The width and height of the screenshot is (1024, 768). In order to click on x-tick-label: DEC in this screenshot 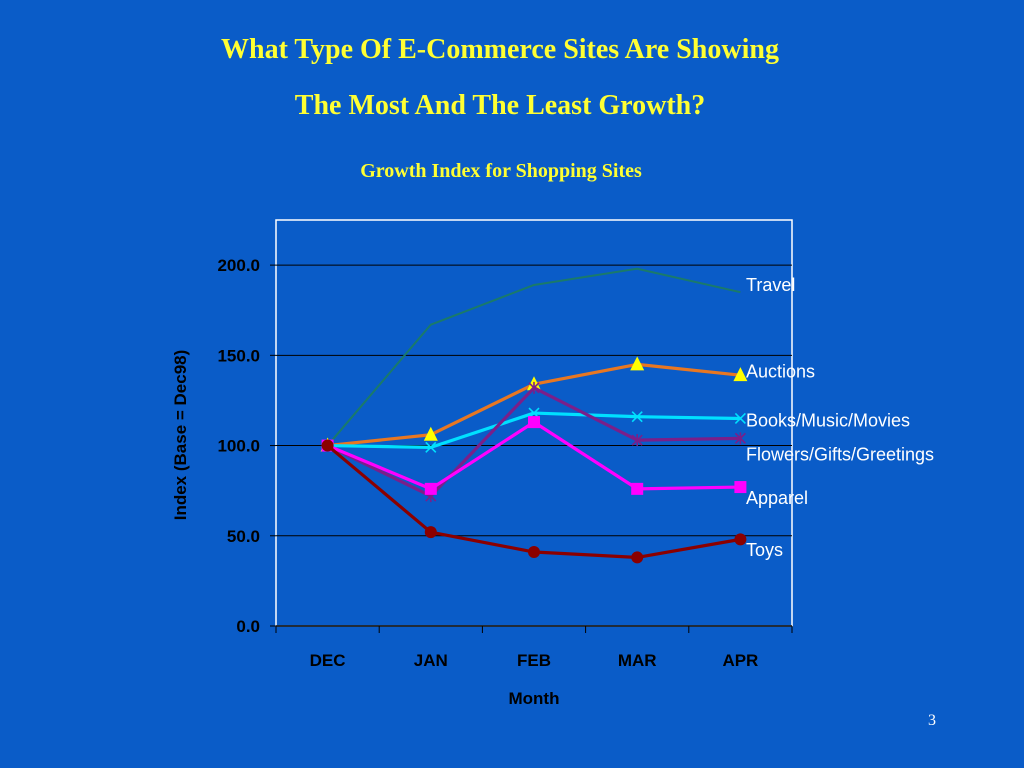, I will do `click(328, 660)`.